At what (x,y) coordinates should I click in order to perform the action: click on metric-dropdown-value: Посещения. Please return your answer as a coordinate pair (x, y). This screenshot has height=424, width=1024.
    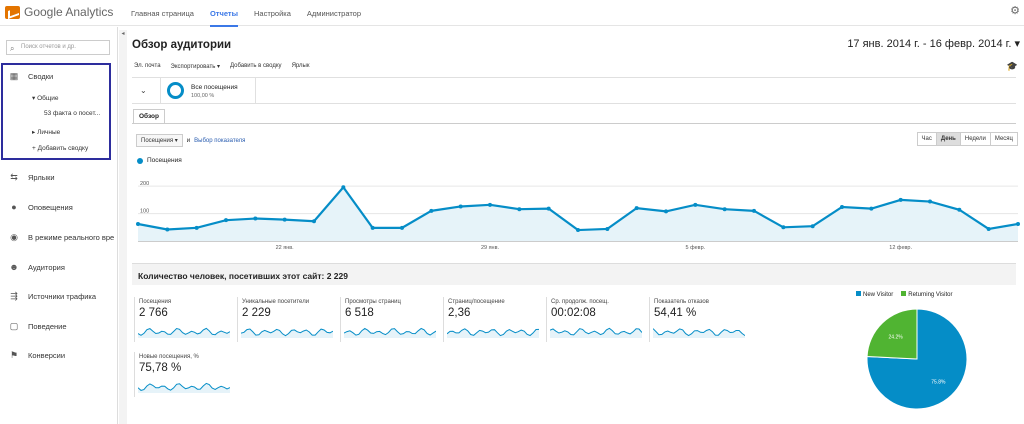
    Looking at the image, I should click on (157, 141).